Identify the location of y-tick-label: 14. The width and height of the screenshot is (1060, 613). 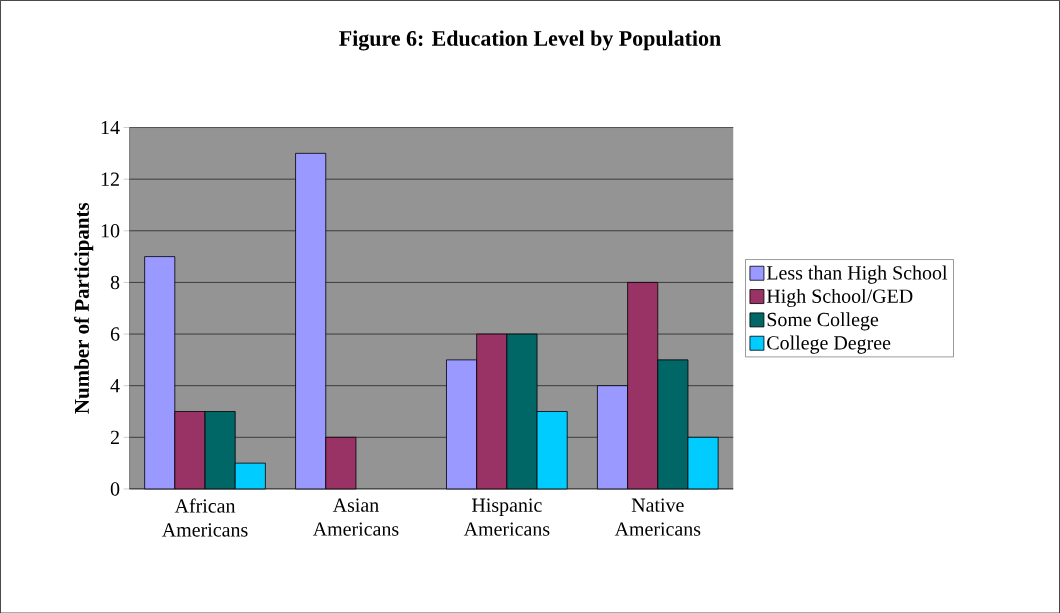
(110, 127).